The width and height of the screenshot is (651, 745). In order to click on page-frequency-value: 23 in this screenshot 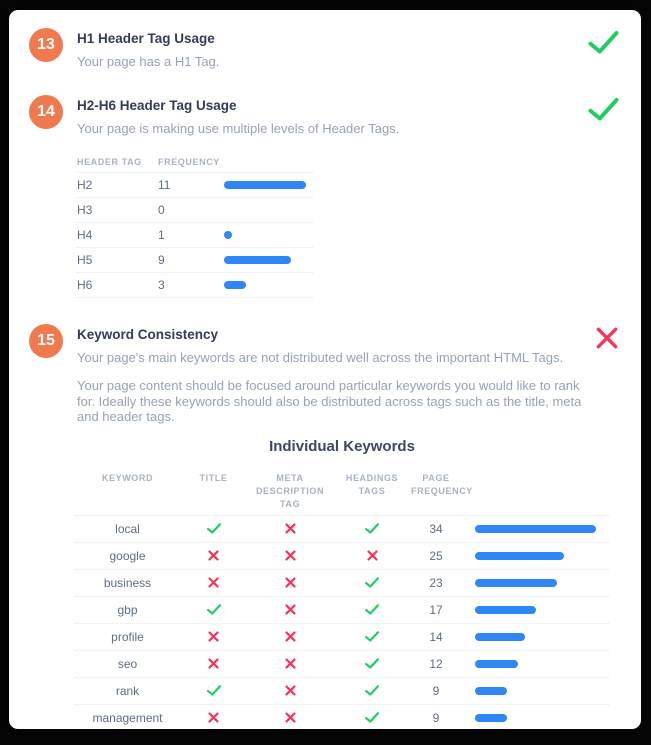, I will do `click(436, 582)`.